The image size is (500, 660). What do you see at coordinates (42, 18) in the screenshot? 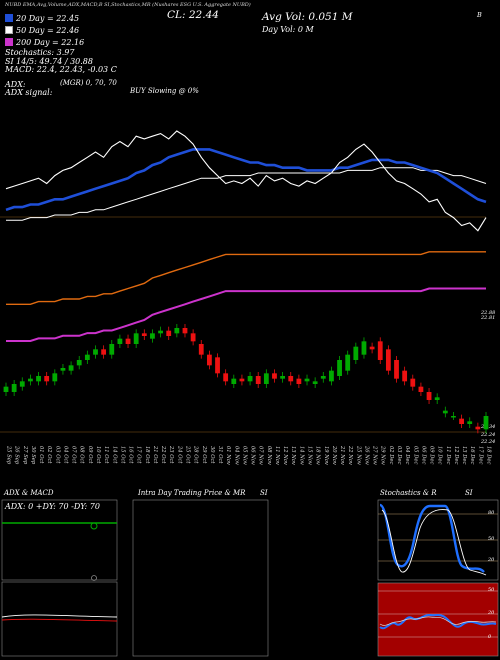
I see `legend-ema20: 20 Day = 22.45` at bounding box center [42, 18].